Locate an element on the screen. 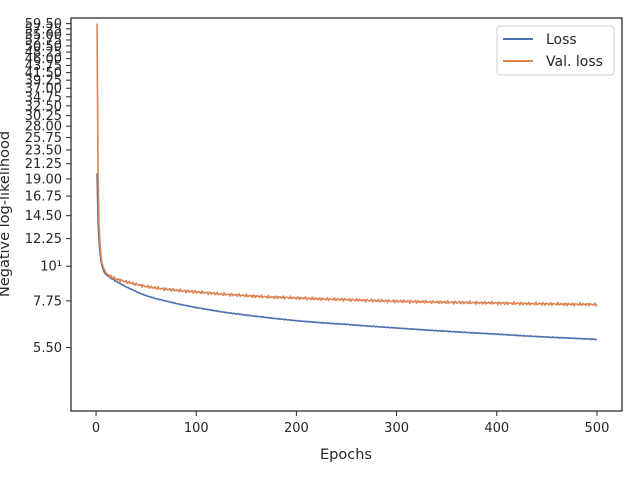  y-tick-label: 7.75 is located at coordinates (47, 301).